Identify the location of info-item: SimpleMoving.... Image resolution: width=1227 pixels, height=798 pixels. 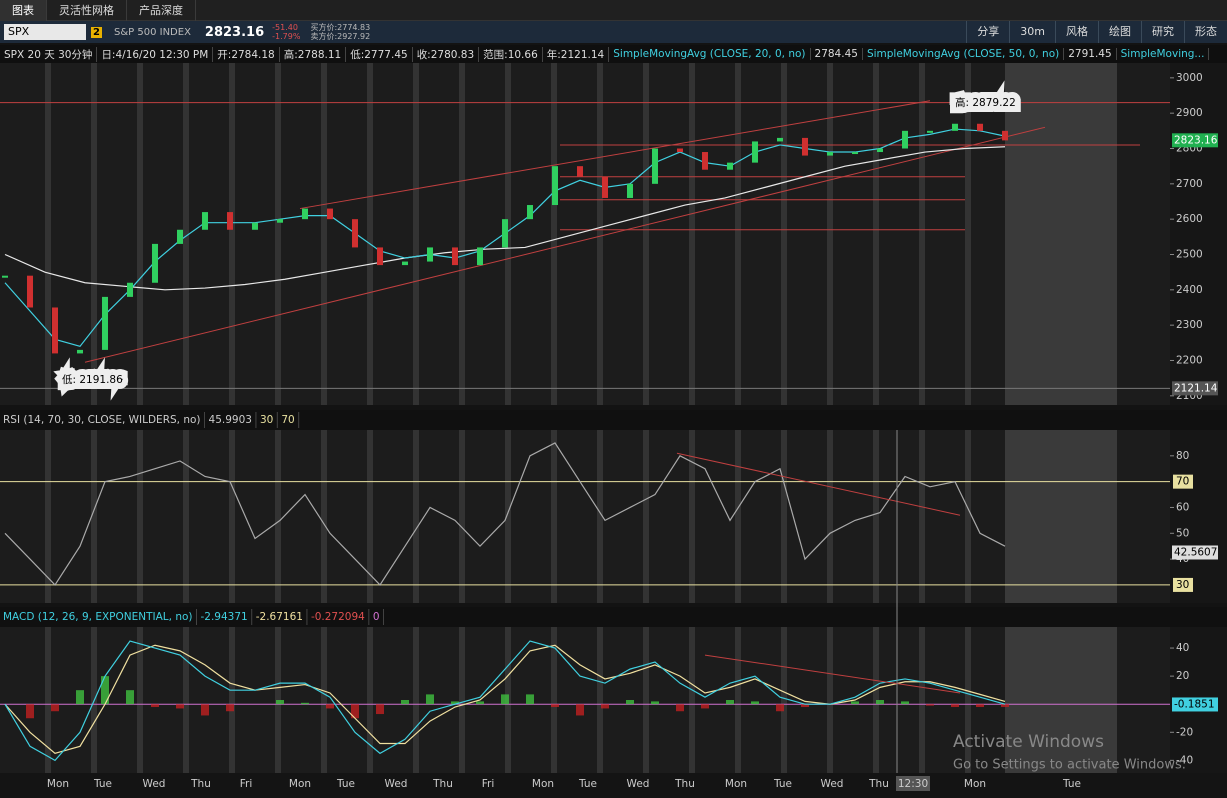
(1163, 54).